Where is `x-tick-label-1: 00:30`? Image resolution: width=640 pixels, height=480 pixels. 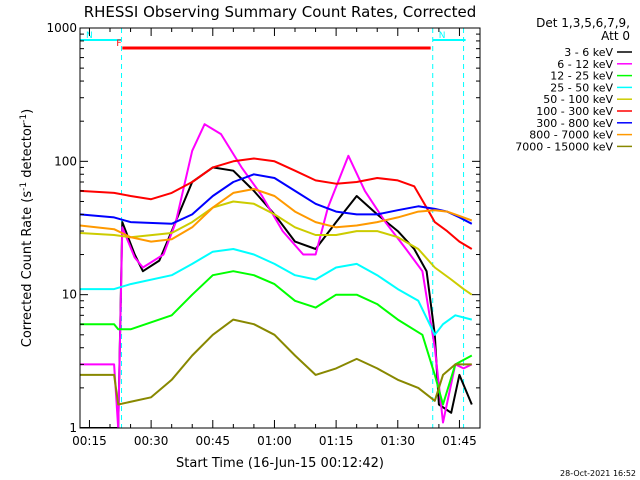
x-tick-label-1: 00:30 is located at coordinates (151, 441).